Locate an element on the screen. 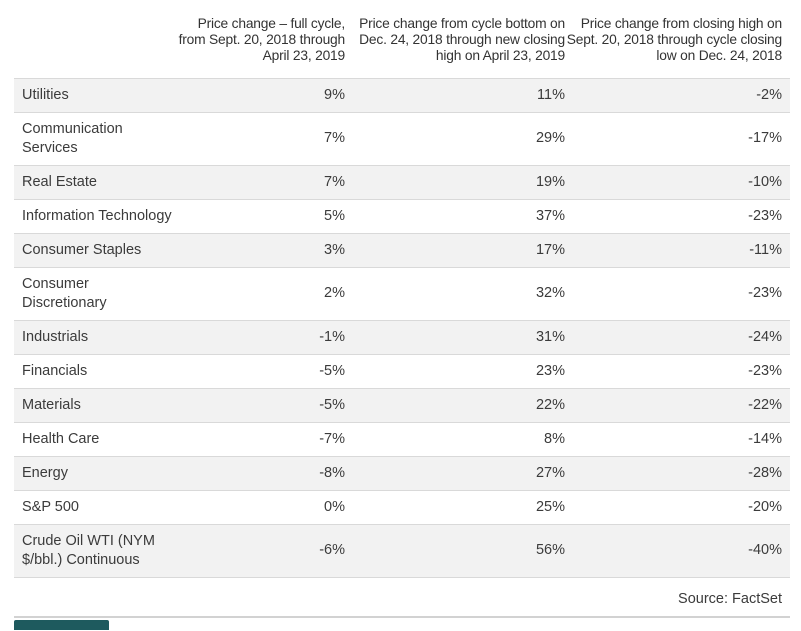 The image size is (801, 631). high-to-low-value: -11% is located at coordinates (765, 249).